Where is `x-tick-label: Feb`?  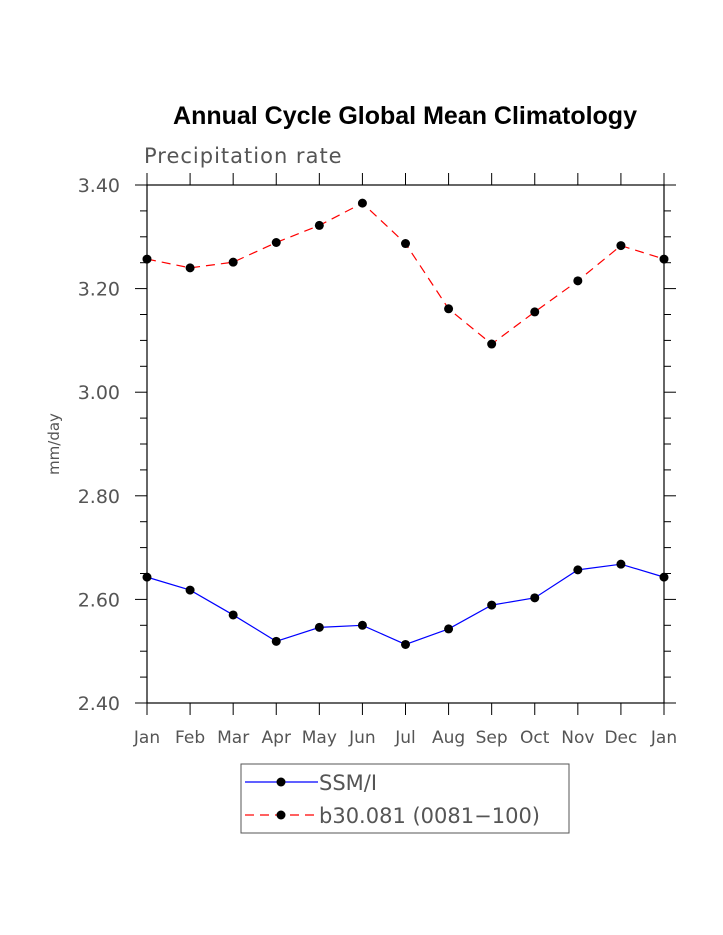
x-tick-label: Feb is located at coordinates (190, 738).